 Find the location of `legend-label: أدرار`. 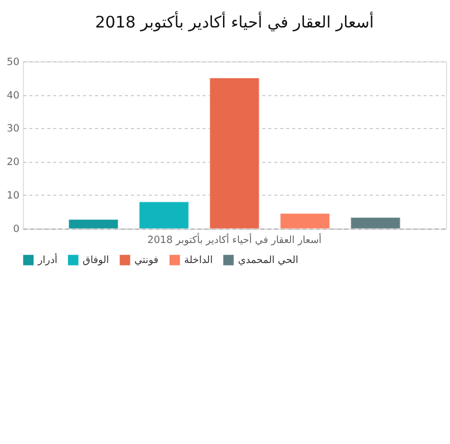

legend-label: أدرار is located at coordinates (47, 259).